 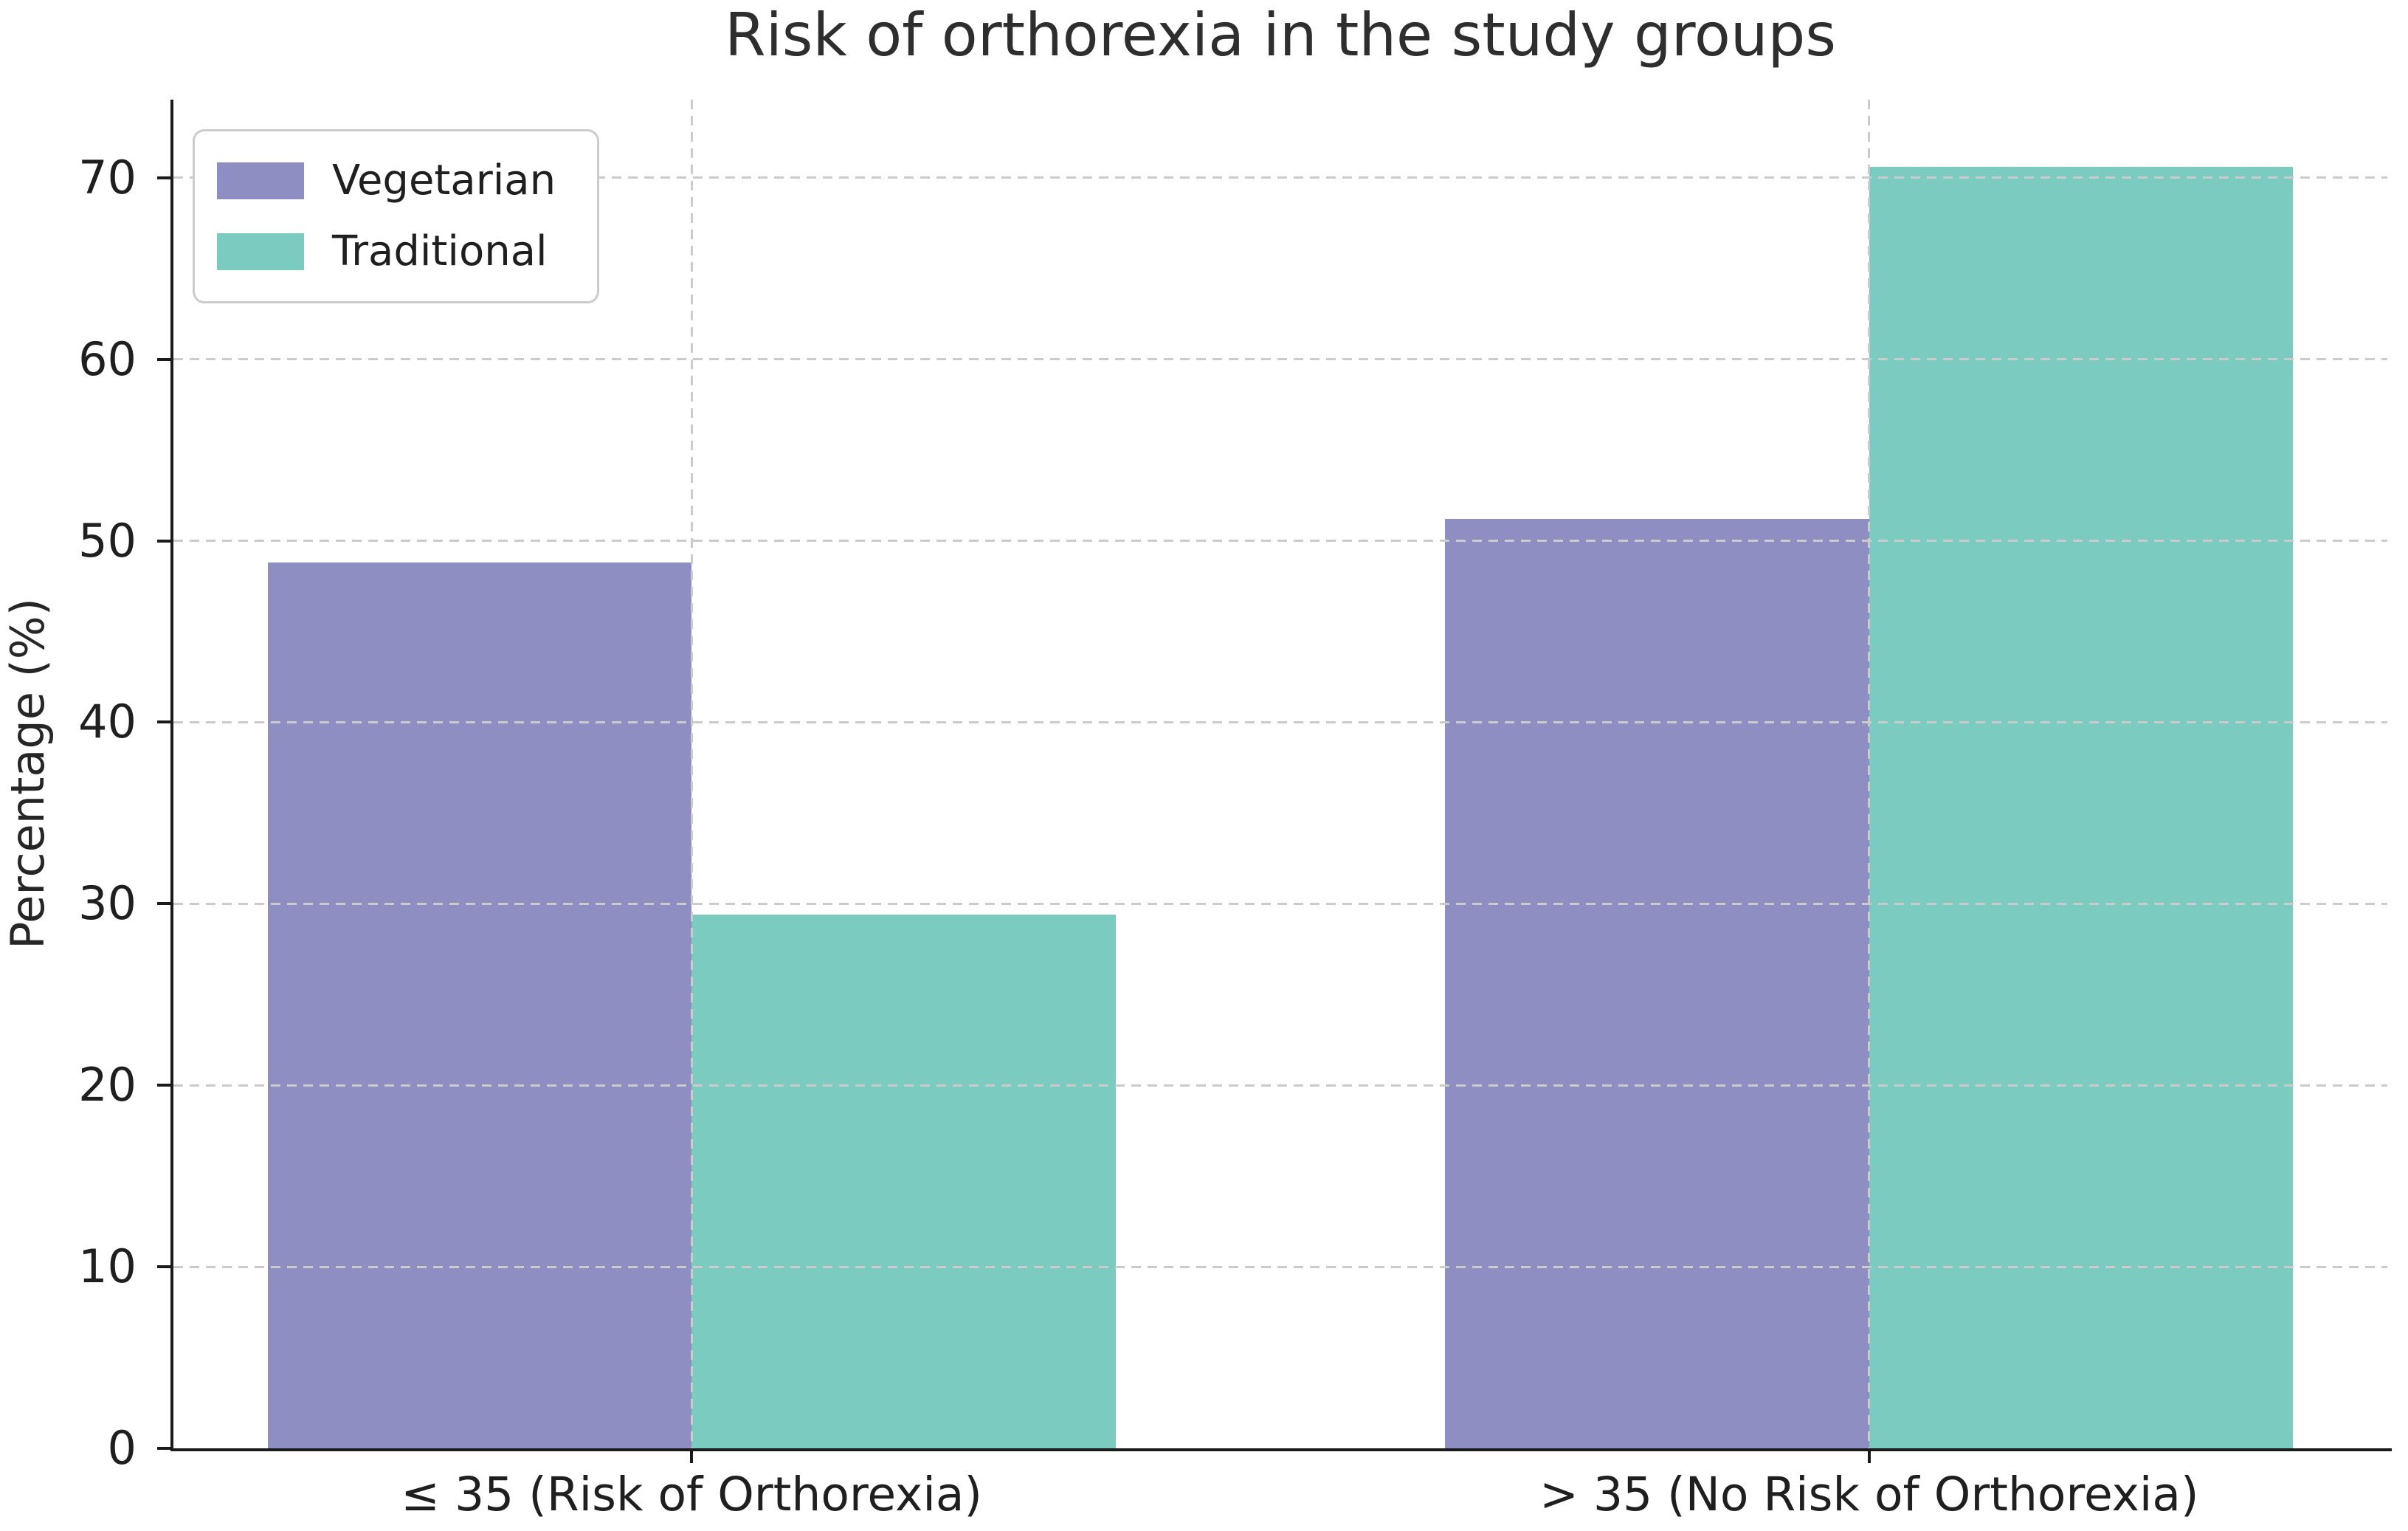 What do you see at coordinates (1657, 983) in the screenshot?
I see `bar-vegetarian-group1` at bounding box center [1657, 983].